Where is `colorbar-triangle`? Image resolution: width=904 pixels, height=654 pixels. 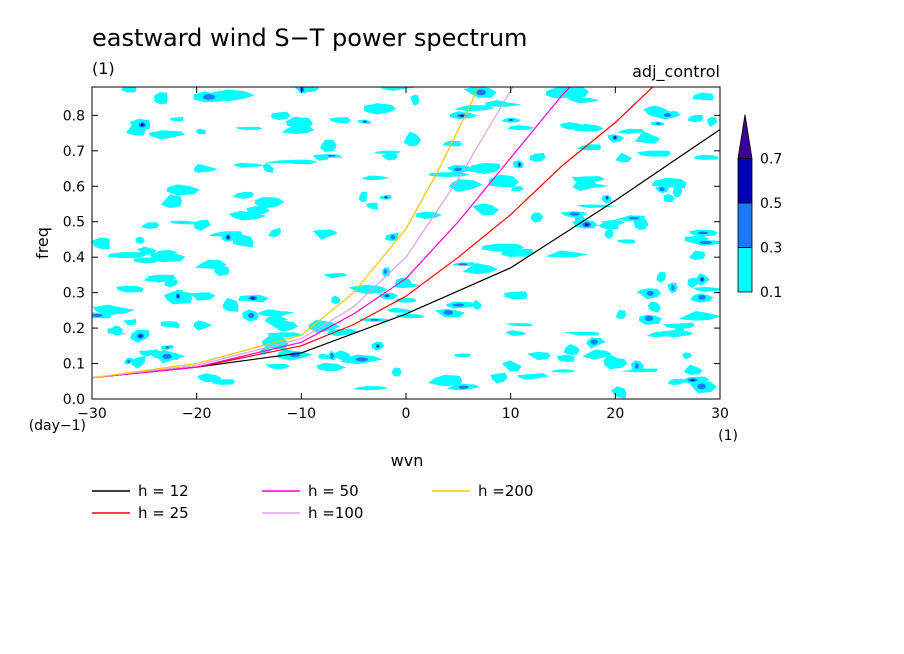
colorbar-triangle is located at coordinates (745, 136).